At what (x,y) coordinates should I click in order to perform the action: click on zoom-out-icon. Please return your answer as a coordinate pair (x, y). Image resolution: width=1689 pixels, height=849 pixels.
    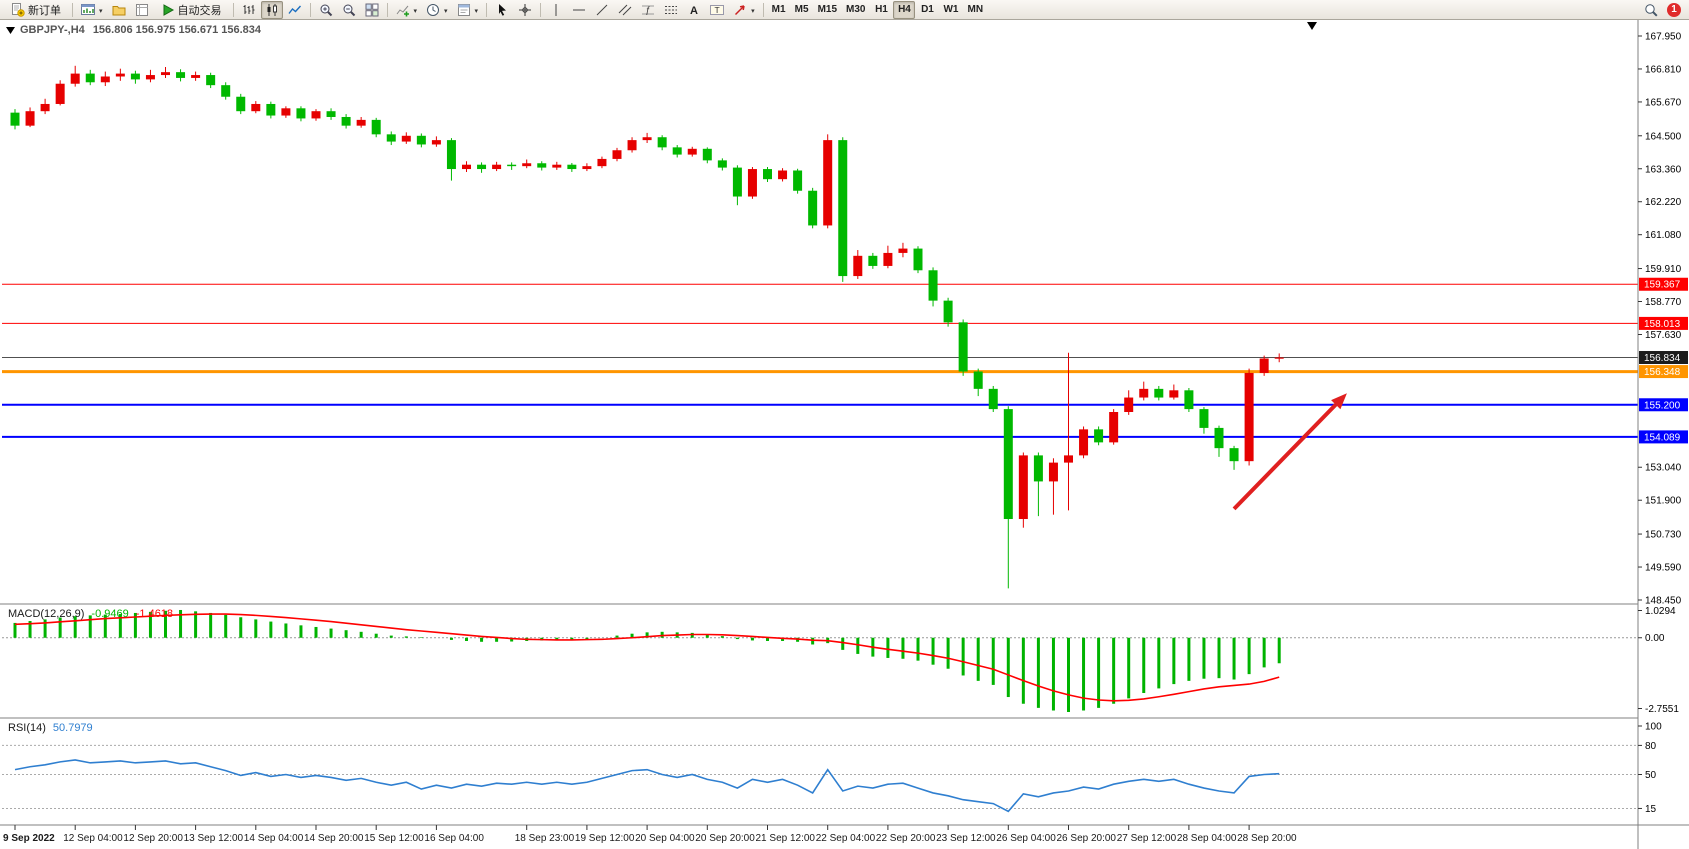
    Looking at the image, I should click on (349, 10).